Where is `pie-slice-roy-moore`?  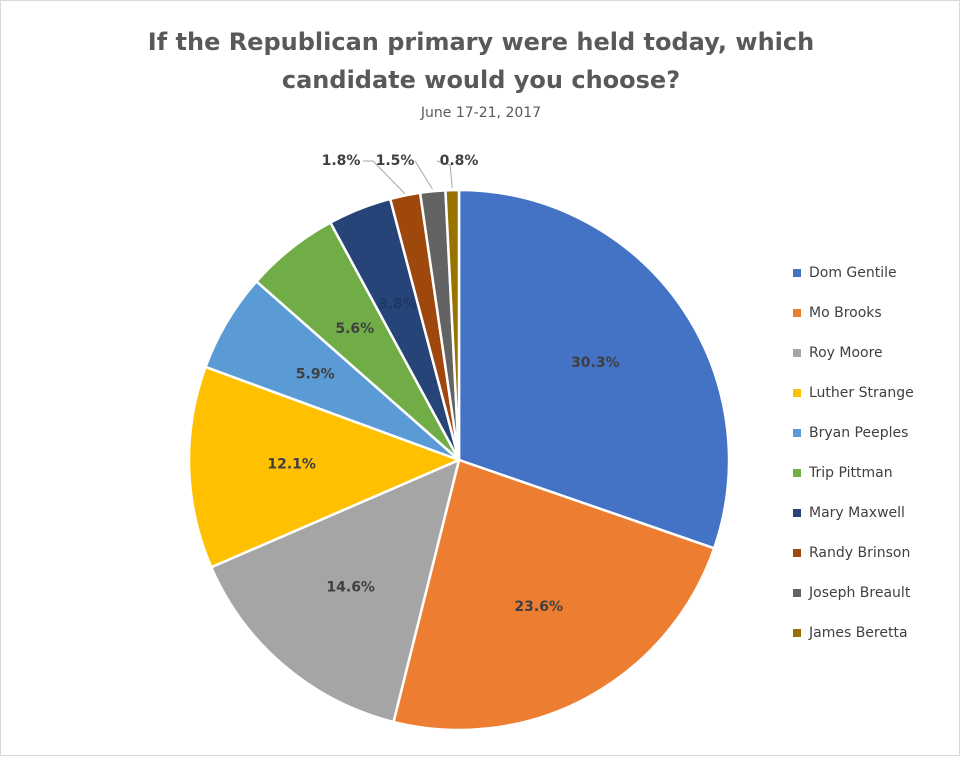
pie-slice-roy-moore is located at coordinates (335, 591).